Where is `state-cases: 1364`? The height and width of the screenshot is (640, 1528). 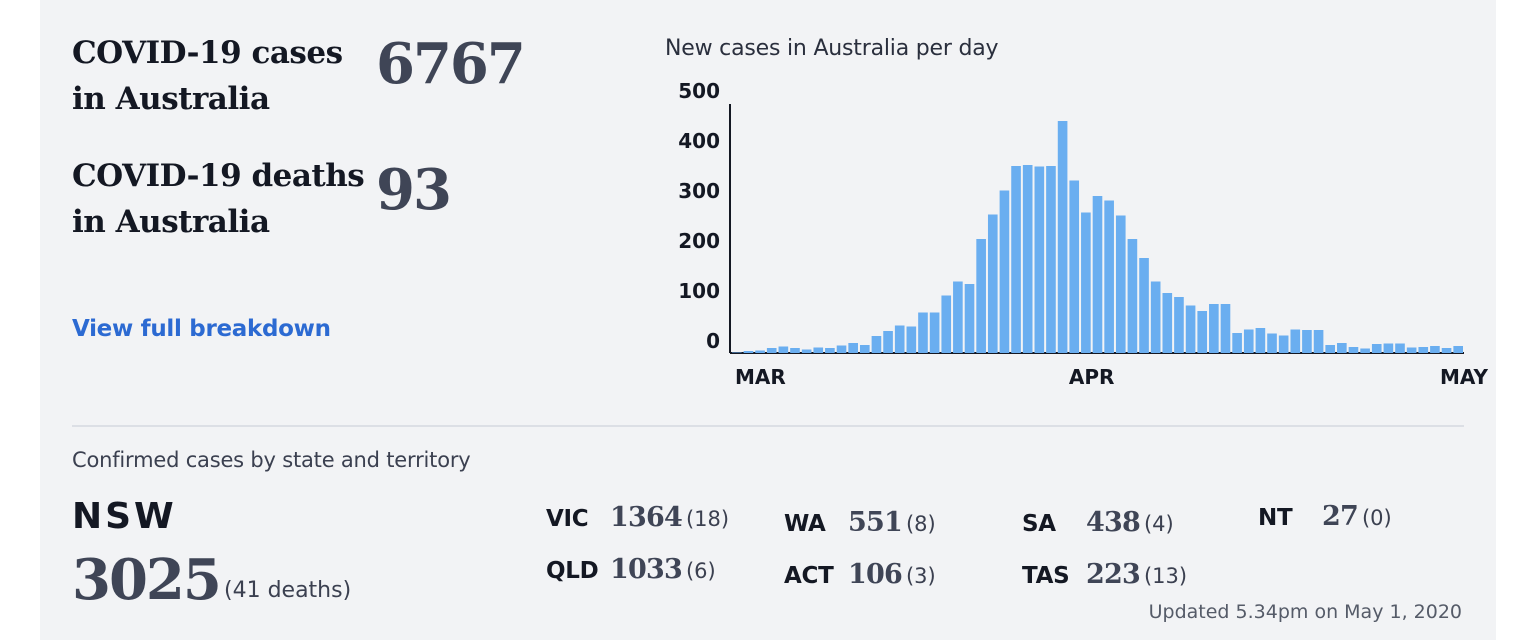
state-cases: 1364 is located at coordinates (646, 517).